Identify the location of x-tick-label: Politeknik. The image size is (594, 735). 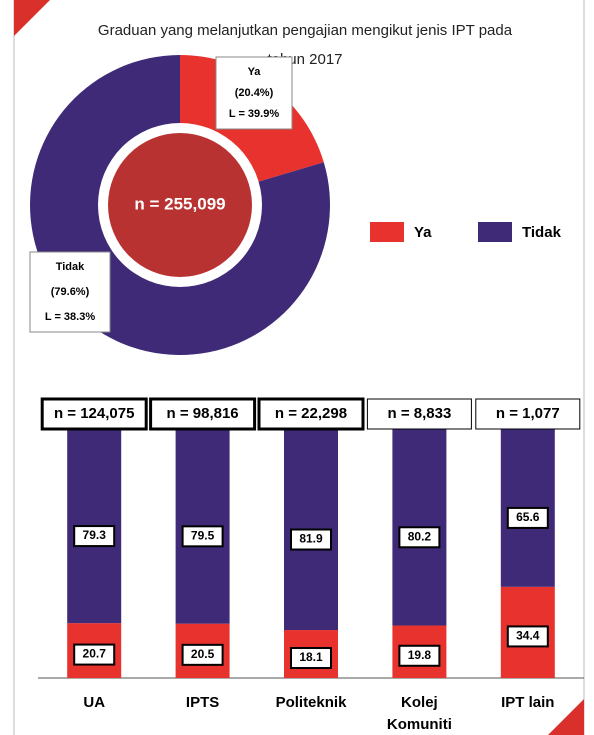
(312, 702).